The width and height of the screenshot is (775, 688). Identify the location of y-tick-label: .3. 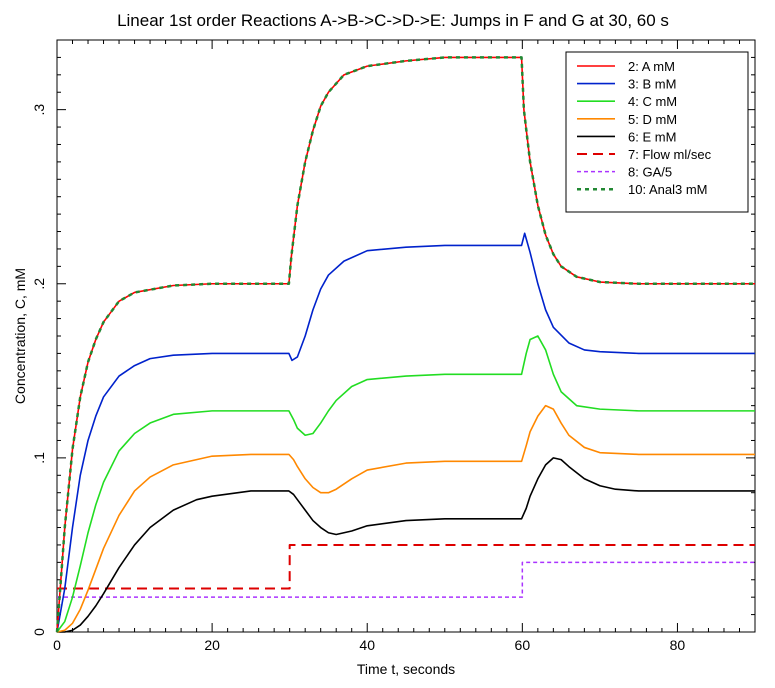
(39, 110).